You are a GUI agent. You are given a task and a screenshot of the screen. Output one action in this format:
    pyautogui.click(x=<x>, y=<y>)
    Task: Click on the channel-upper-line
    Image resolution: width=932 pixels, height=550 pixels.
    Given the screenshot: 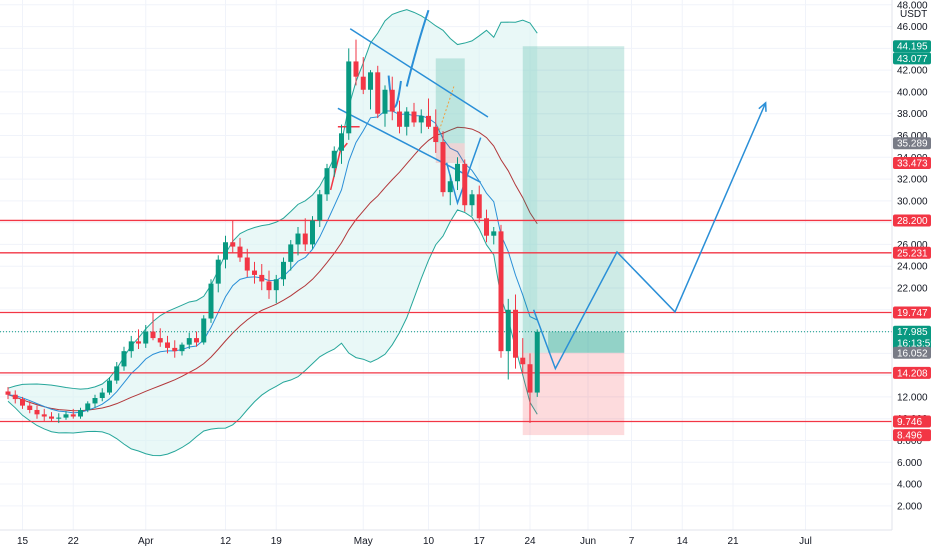 What is the action you would take?
    pyautogui.click(x=419, y=73)
    